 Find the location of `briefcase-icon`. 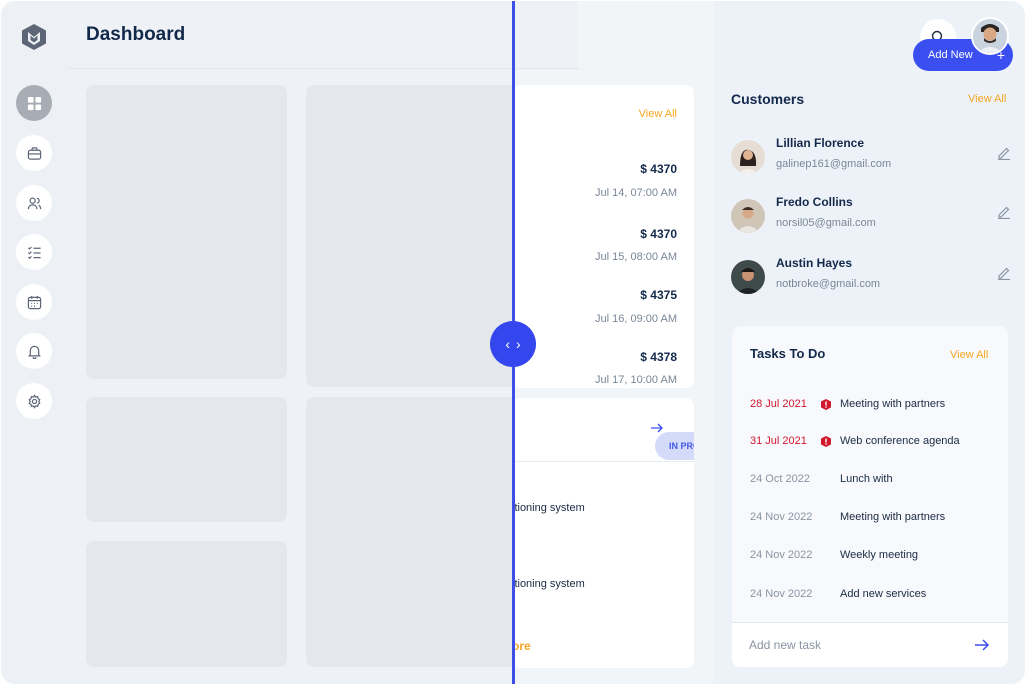

briefcase-icon is located at coordinates (34, 153).